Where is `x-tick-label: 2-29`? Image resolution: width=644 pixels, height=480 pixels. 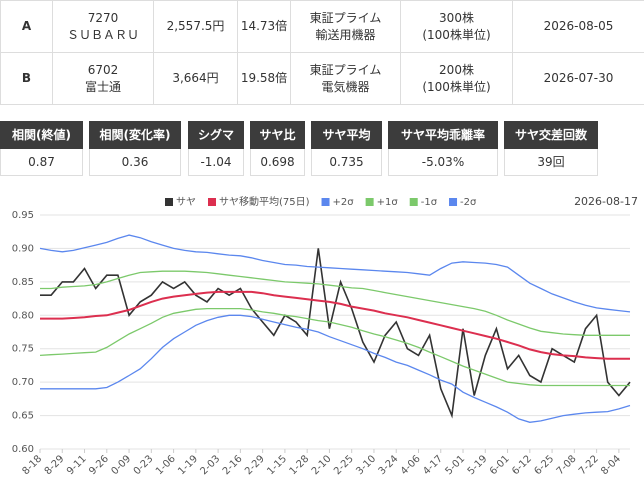
x-tick-label: 2-29 is located at coordinates (255, 465).